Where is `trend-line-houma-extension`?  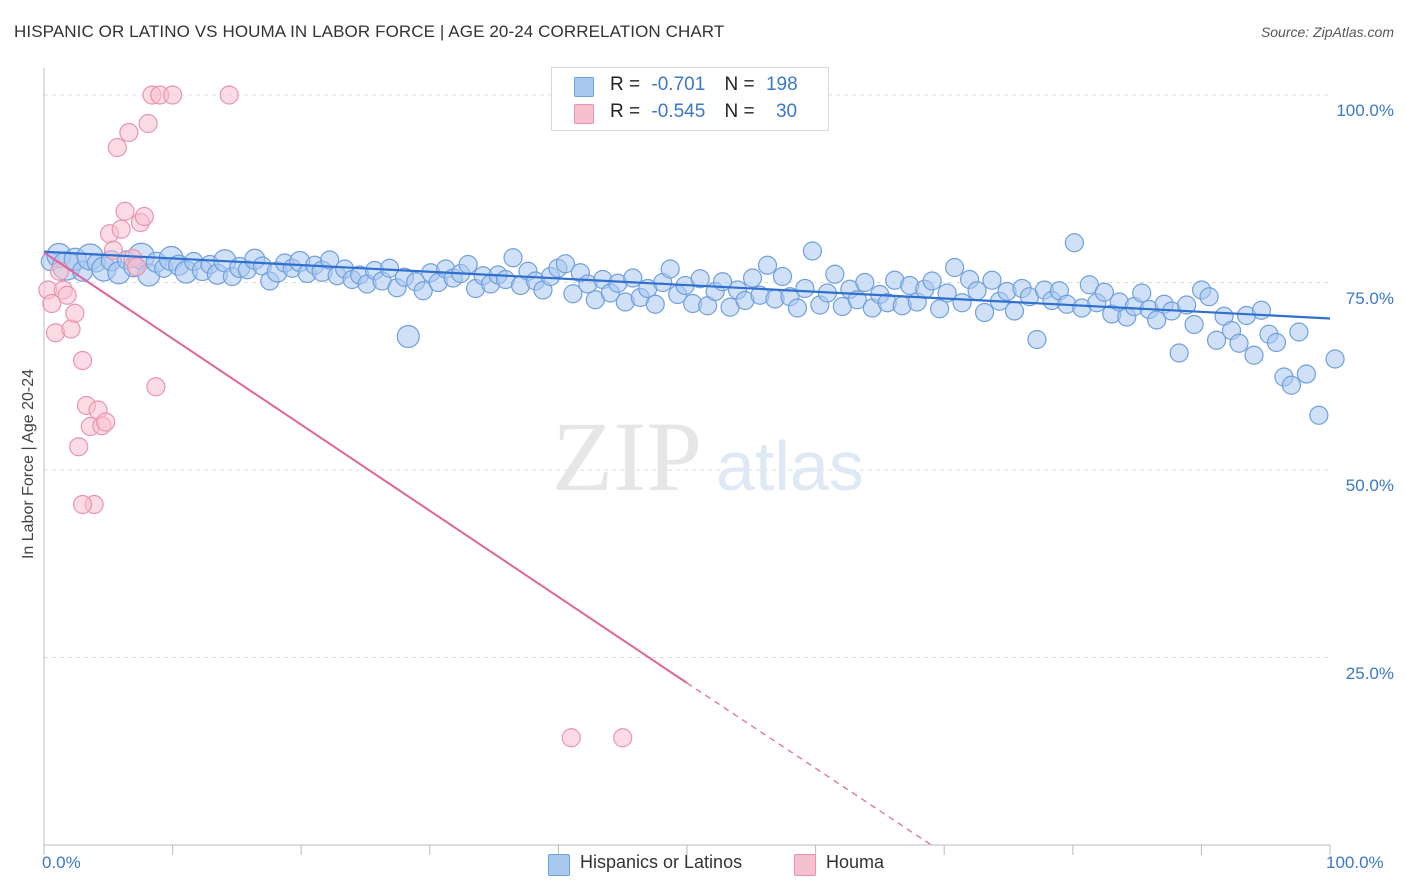 trend-line-houma-extension is located at coordinates (809, 764).